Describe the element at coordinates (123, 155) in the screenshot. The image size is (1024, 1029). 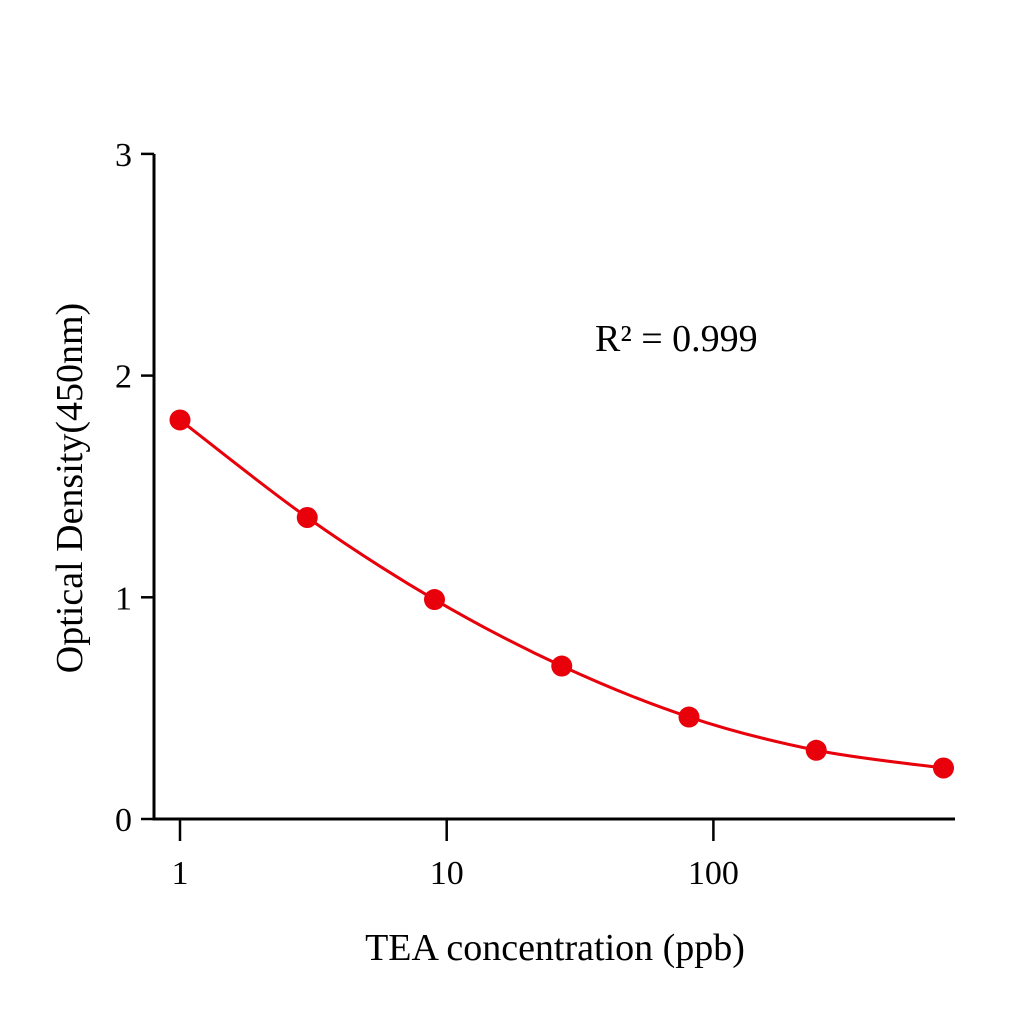
I see `y-tick-label: 3` at that location.